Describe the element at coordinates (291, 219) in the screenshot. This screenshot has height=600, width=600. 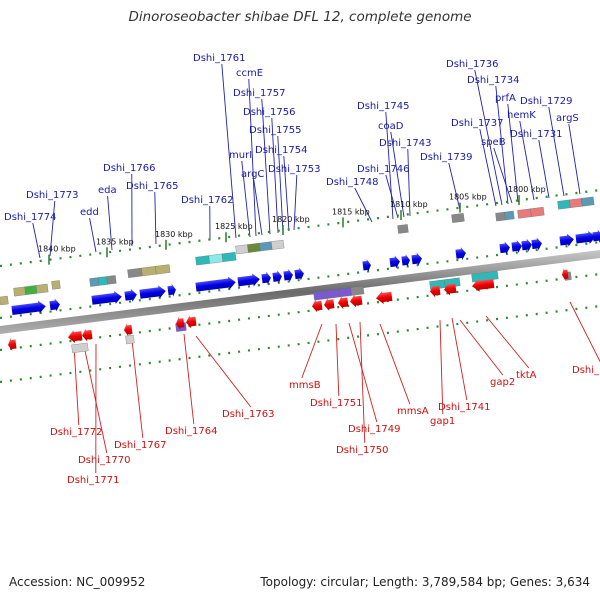
I see `scale-tick-label: 1820 kbp` at that location.